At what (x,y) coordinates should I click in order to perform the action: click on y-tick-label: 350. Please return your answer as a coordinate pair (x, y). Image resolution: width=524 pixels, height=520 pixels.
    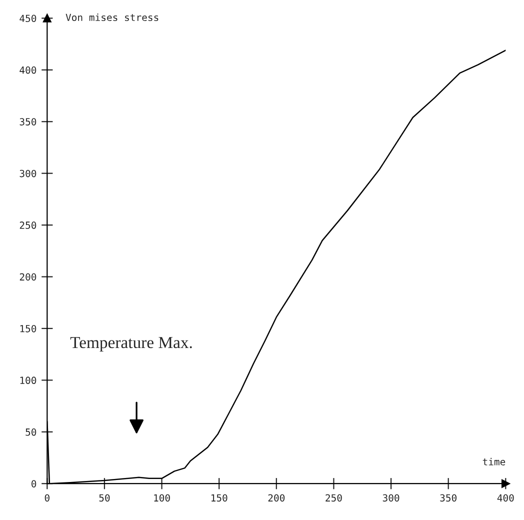
    Looking at the image, I should click on (28, 122).